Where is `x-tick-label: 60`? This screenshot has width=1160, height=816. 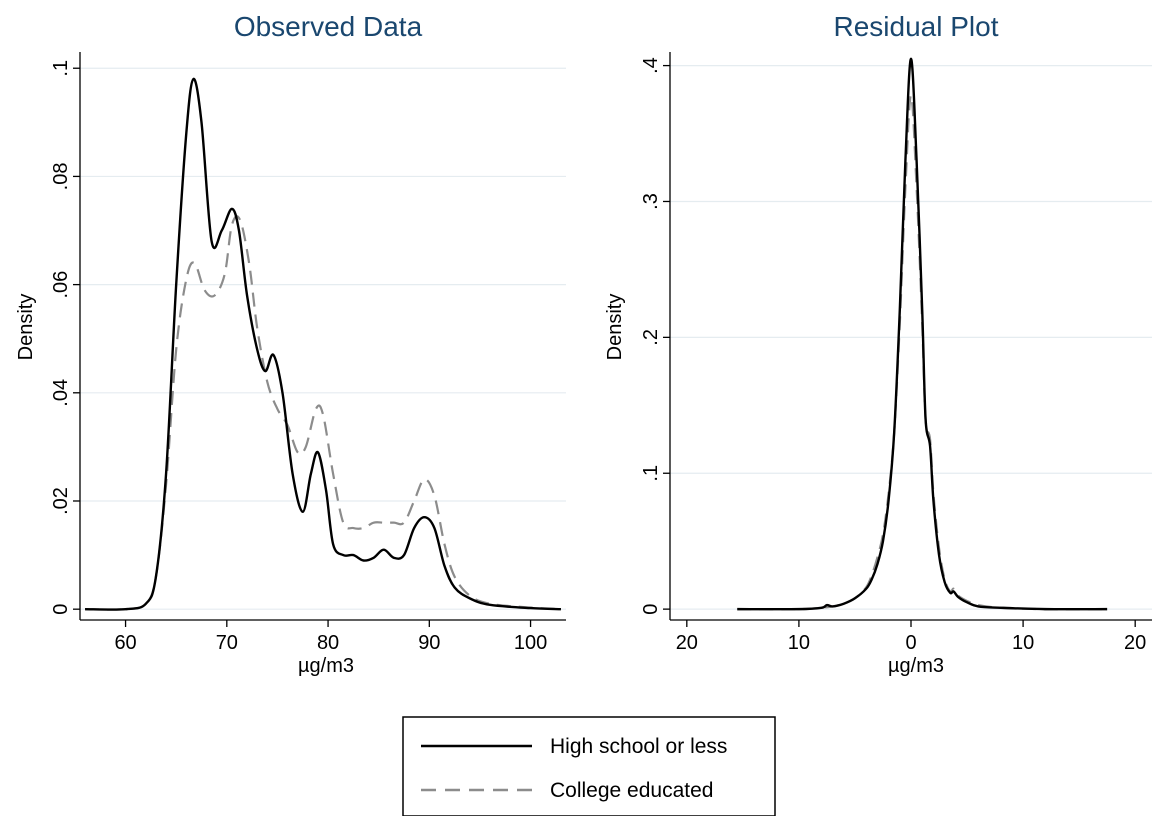 x-tick-label: 60 is located at coordinates (125, 643).